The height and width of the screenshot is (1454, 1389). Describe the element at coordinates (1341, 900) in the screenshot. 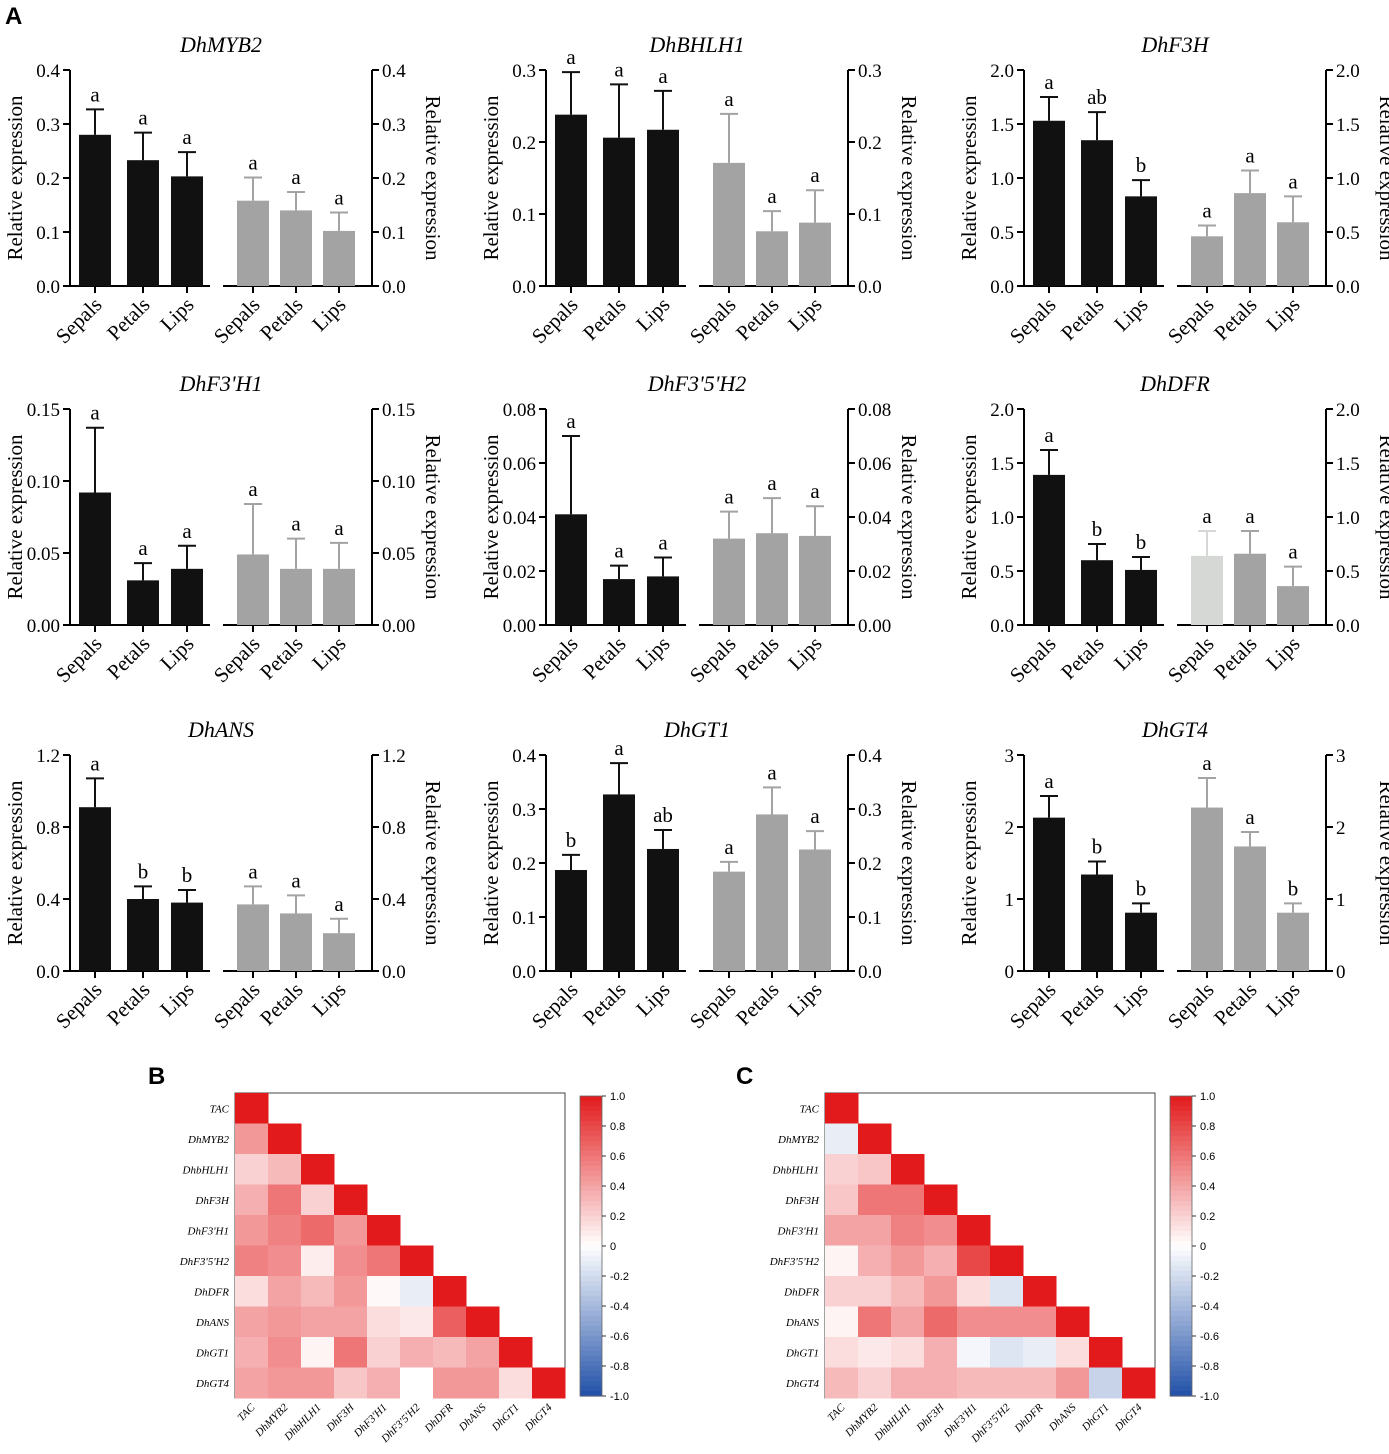

I see `y-tick-label-right: 1` at that location.